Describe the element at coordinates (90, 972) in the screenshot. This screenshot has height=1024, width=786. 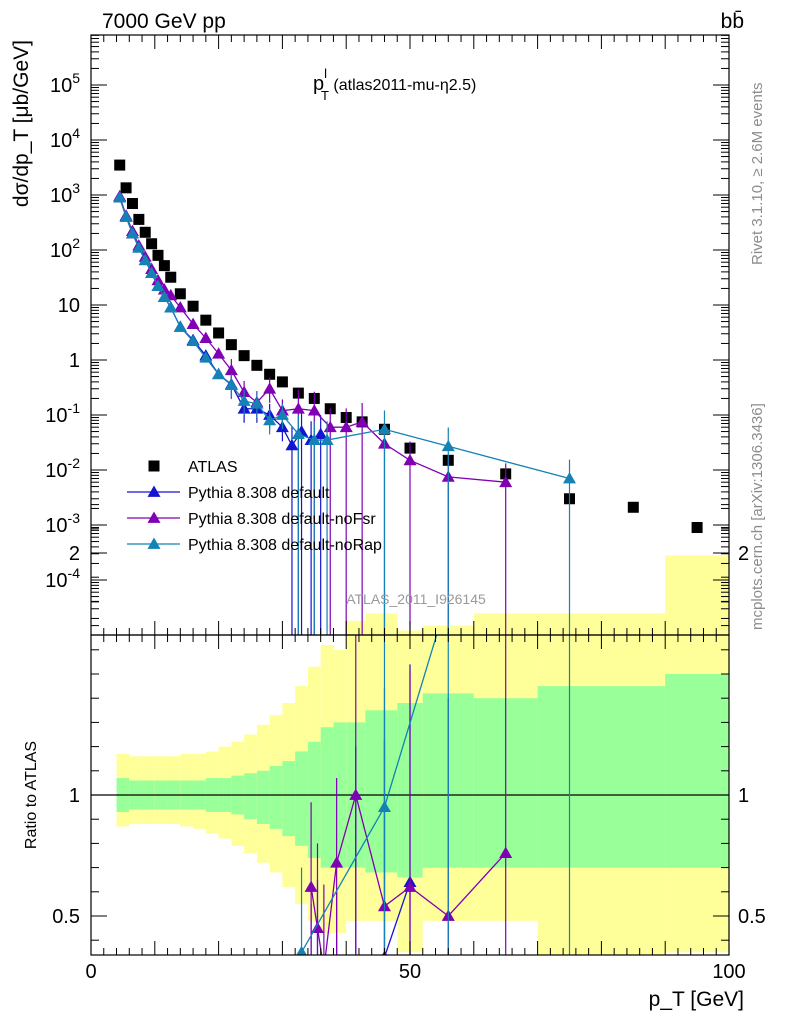
I see `x-tick-label: 0` at that location.